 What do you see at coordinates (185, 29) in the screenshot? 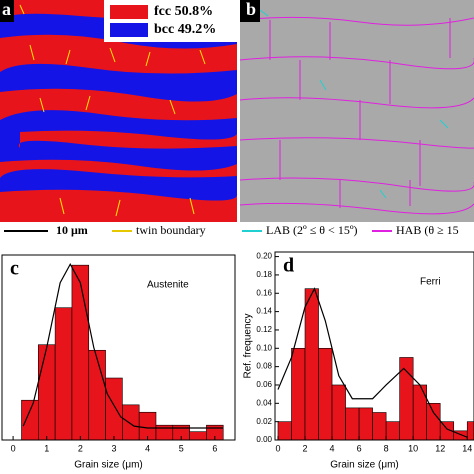
I see `legend-label: bcc 49.2%` at bounding box center [185, 29].